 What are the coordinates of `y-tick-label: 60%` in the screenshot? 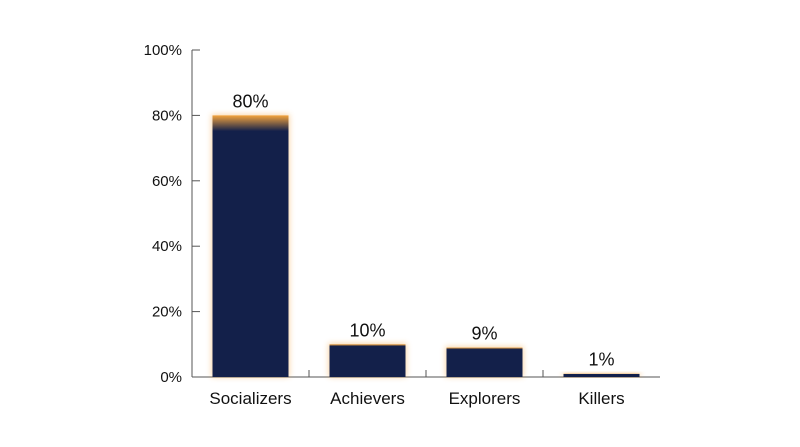 It's located at (167, 181).